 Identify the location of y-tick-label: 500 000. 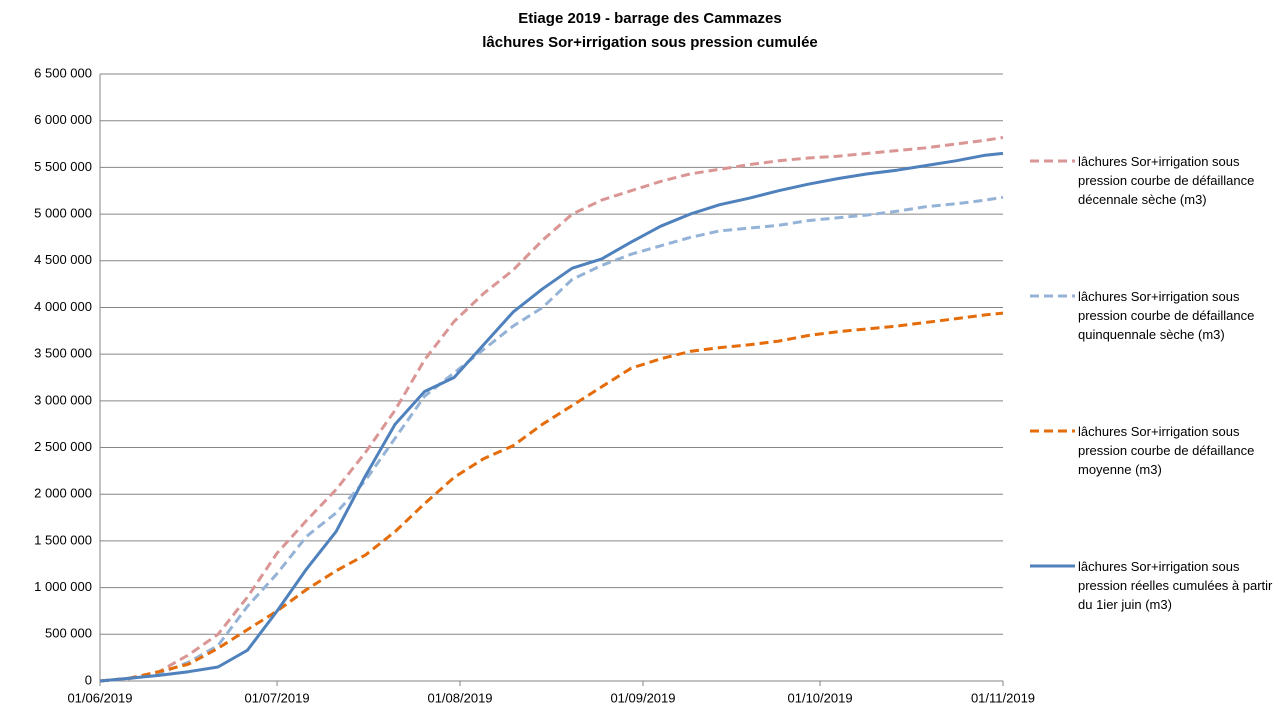
(68, 633).